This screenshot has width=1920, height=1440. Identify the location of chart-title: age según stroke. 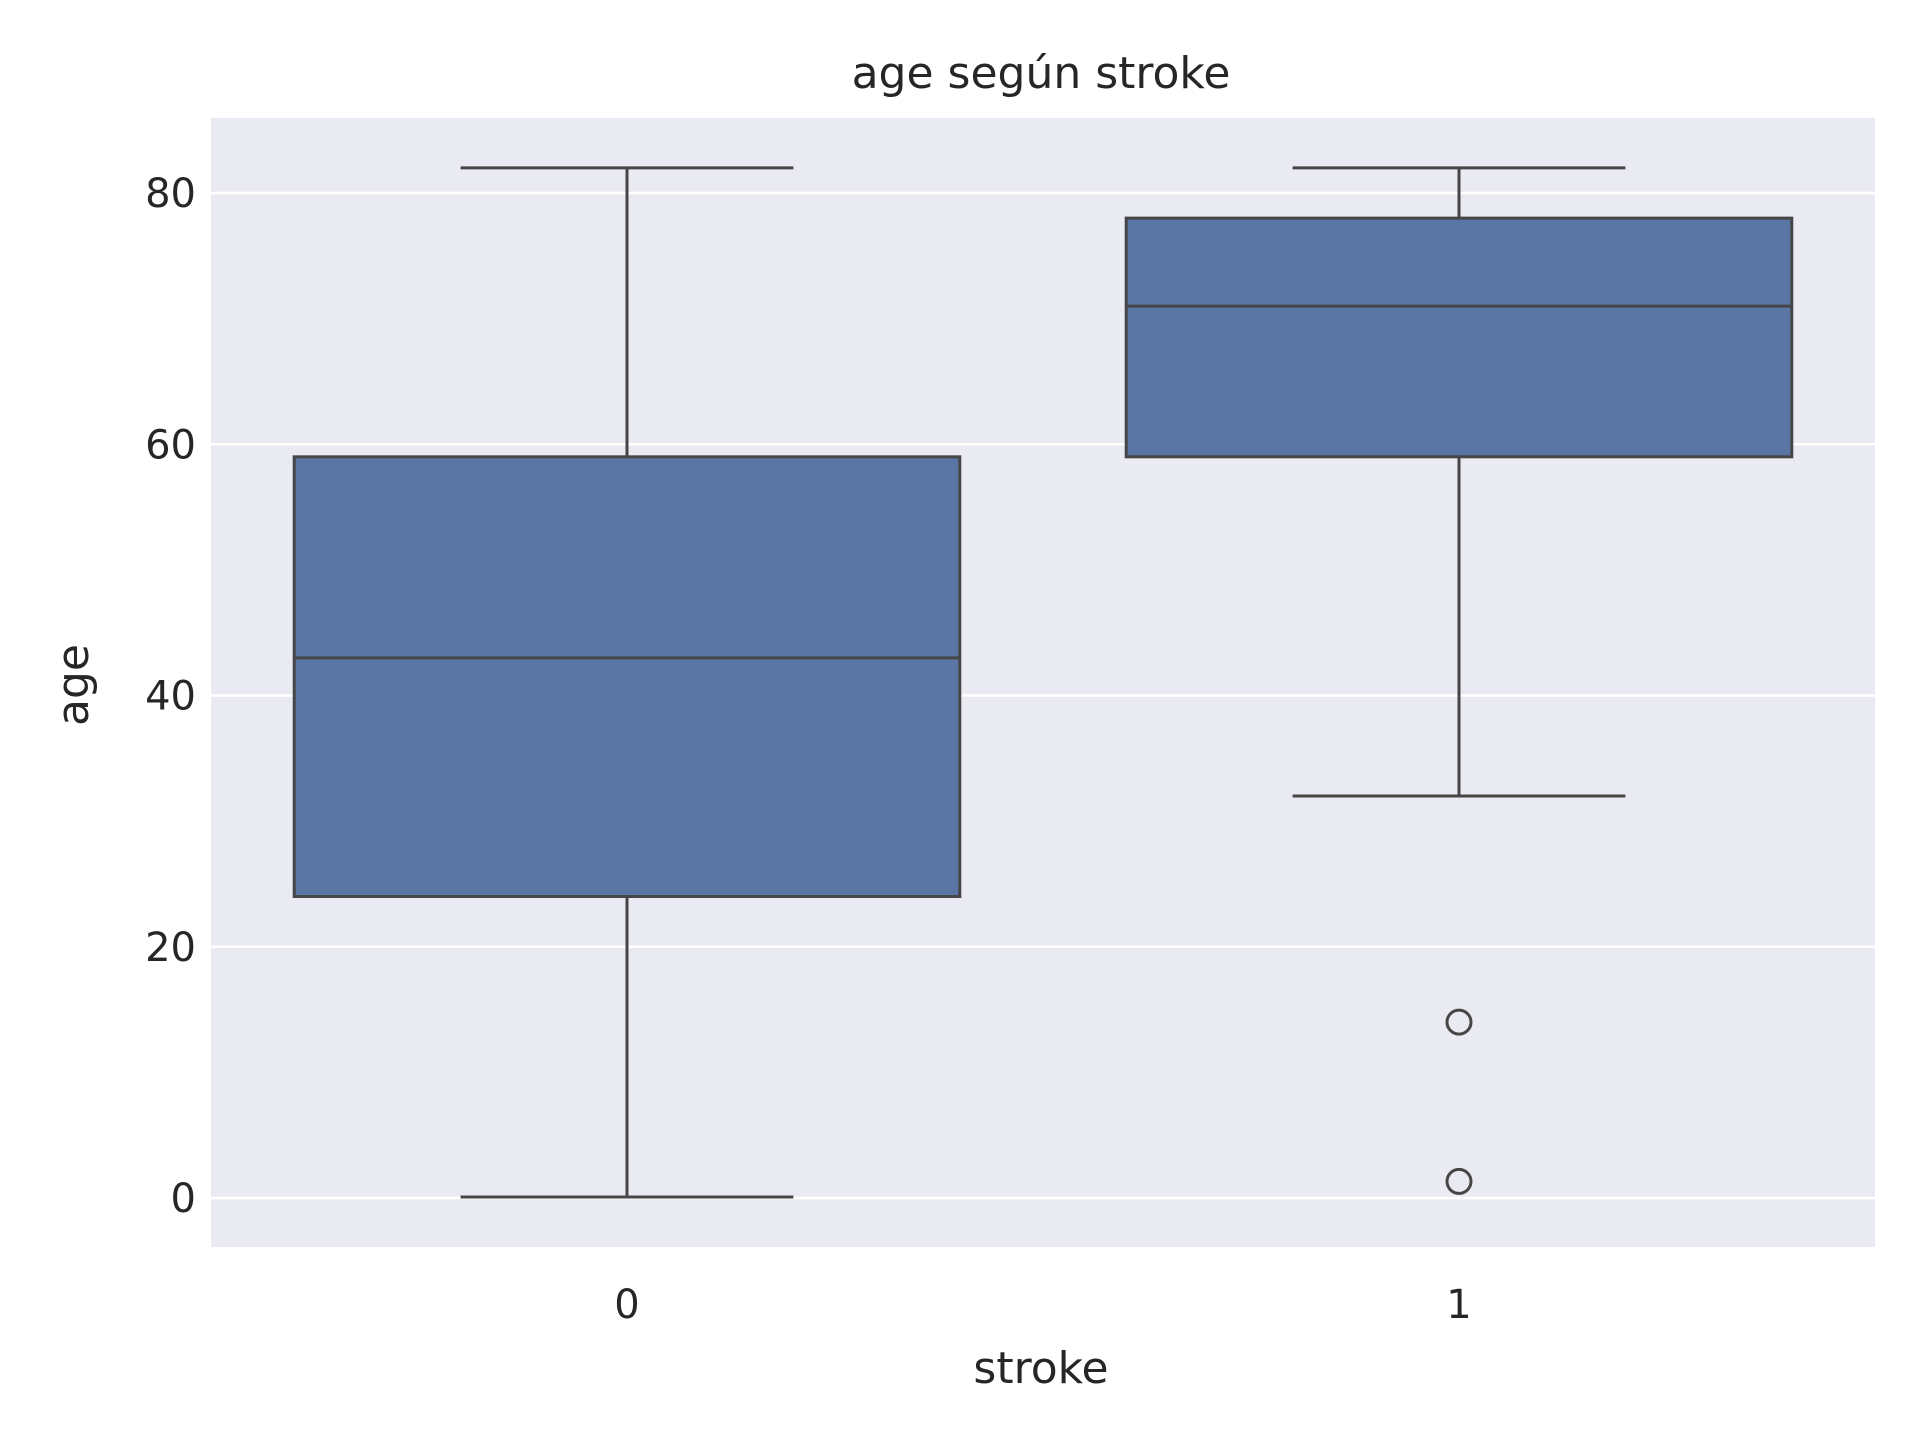
(1041, 73).